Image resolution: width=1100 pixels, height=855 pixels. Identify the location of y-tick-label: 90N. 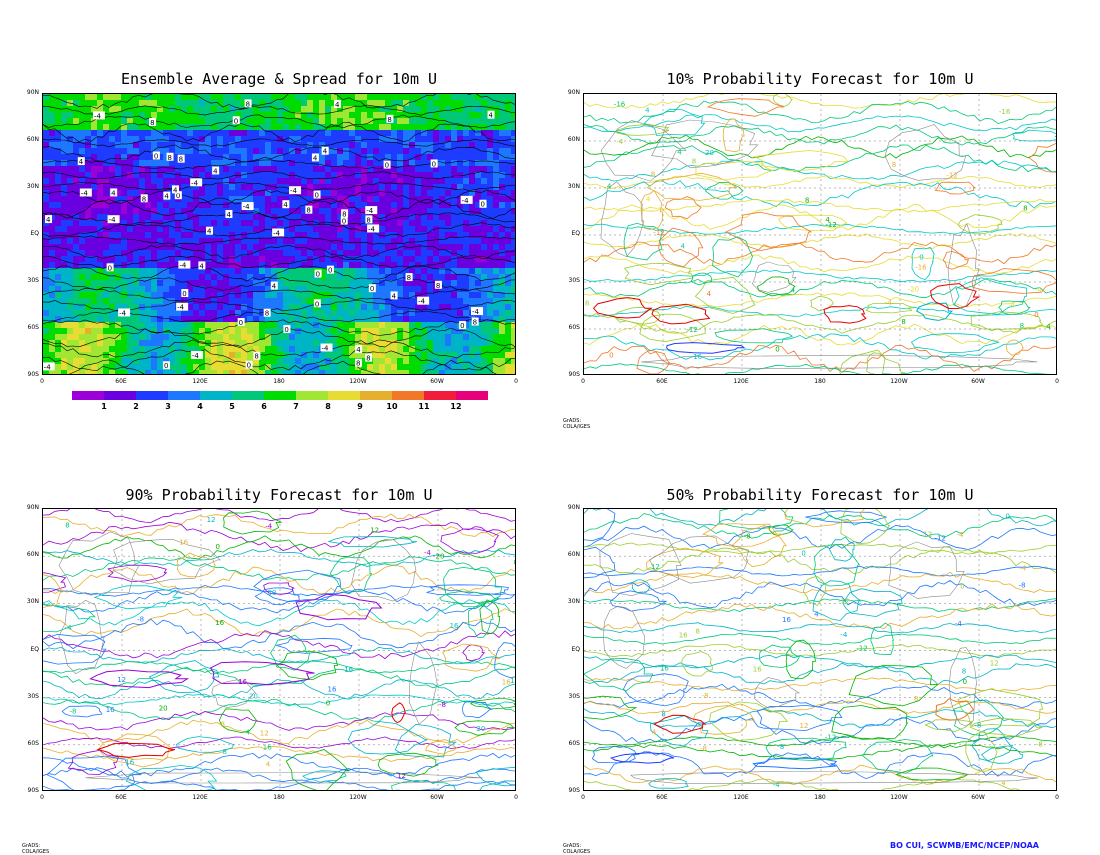
(32, 507).